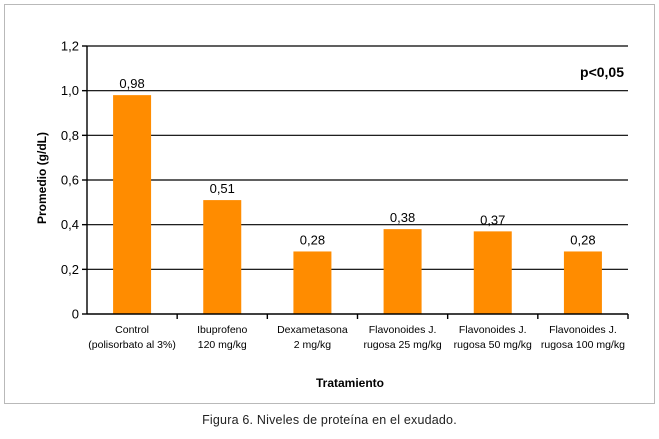  Describe the element at coordinates (492, 219) in the screenshot. I see `data-label: 0,37` at that location.